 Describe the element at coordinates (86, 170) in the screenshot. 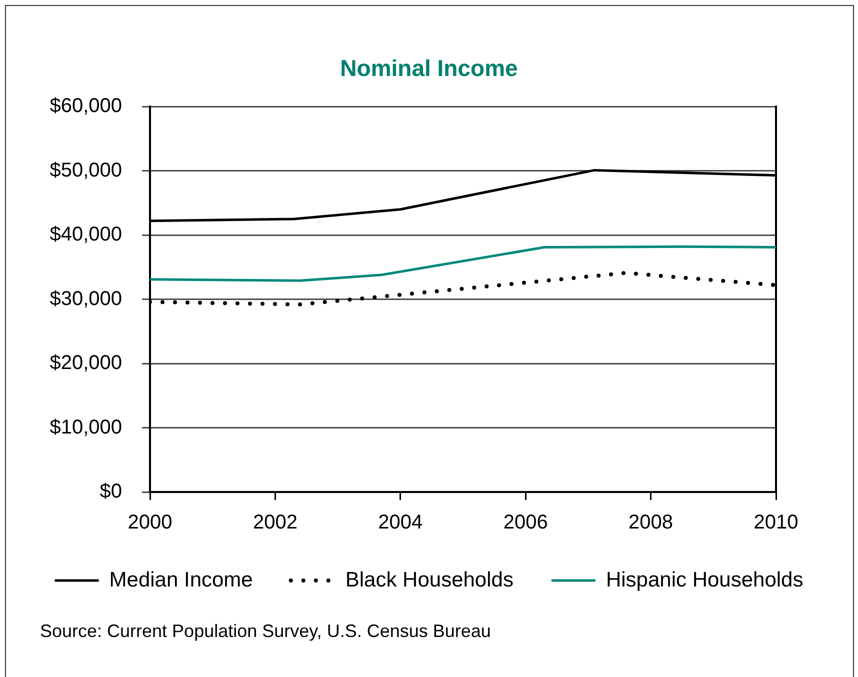

I see `y-tick-label: $50,000` at that location.